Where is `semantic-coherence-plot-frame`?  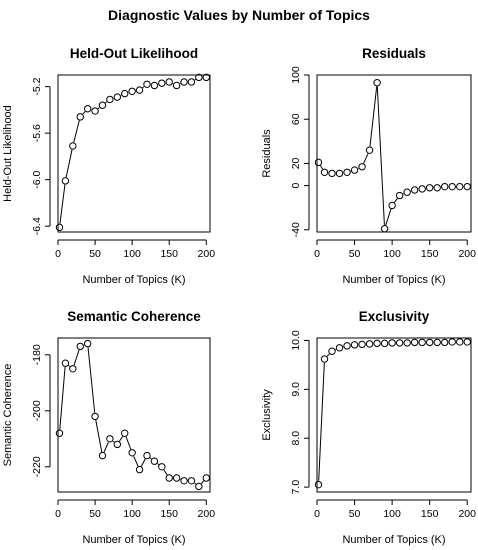 semantic-coherence-plot-frame is located at coordinates (134, 415).